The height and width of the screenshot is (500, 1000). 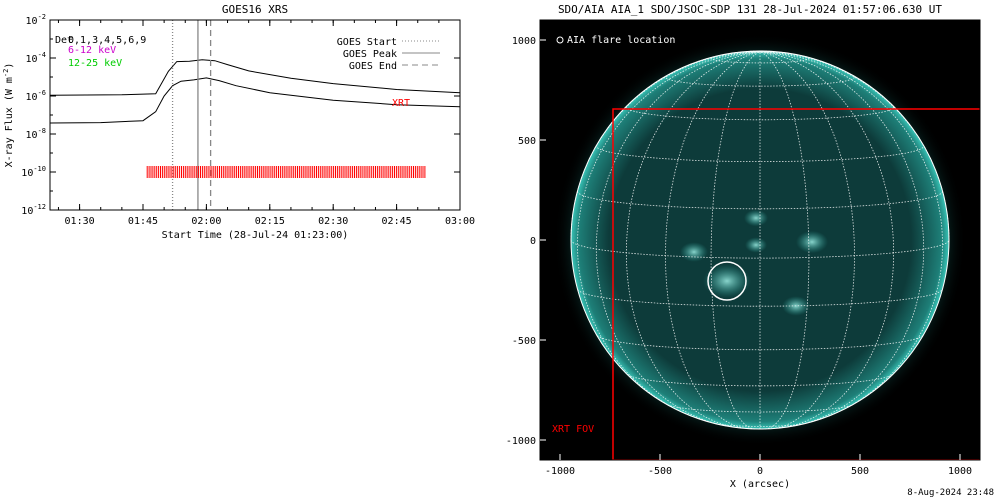 I want to click on x-tick-label: 03:00, so click(x=460, y=221).